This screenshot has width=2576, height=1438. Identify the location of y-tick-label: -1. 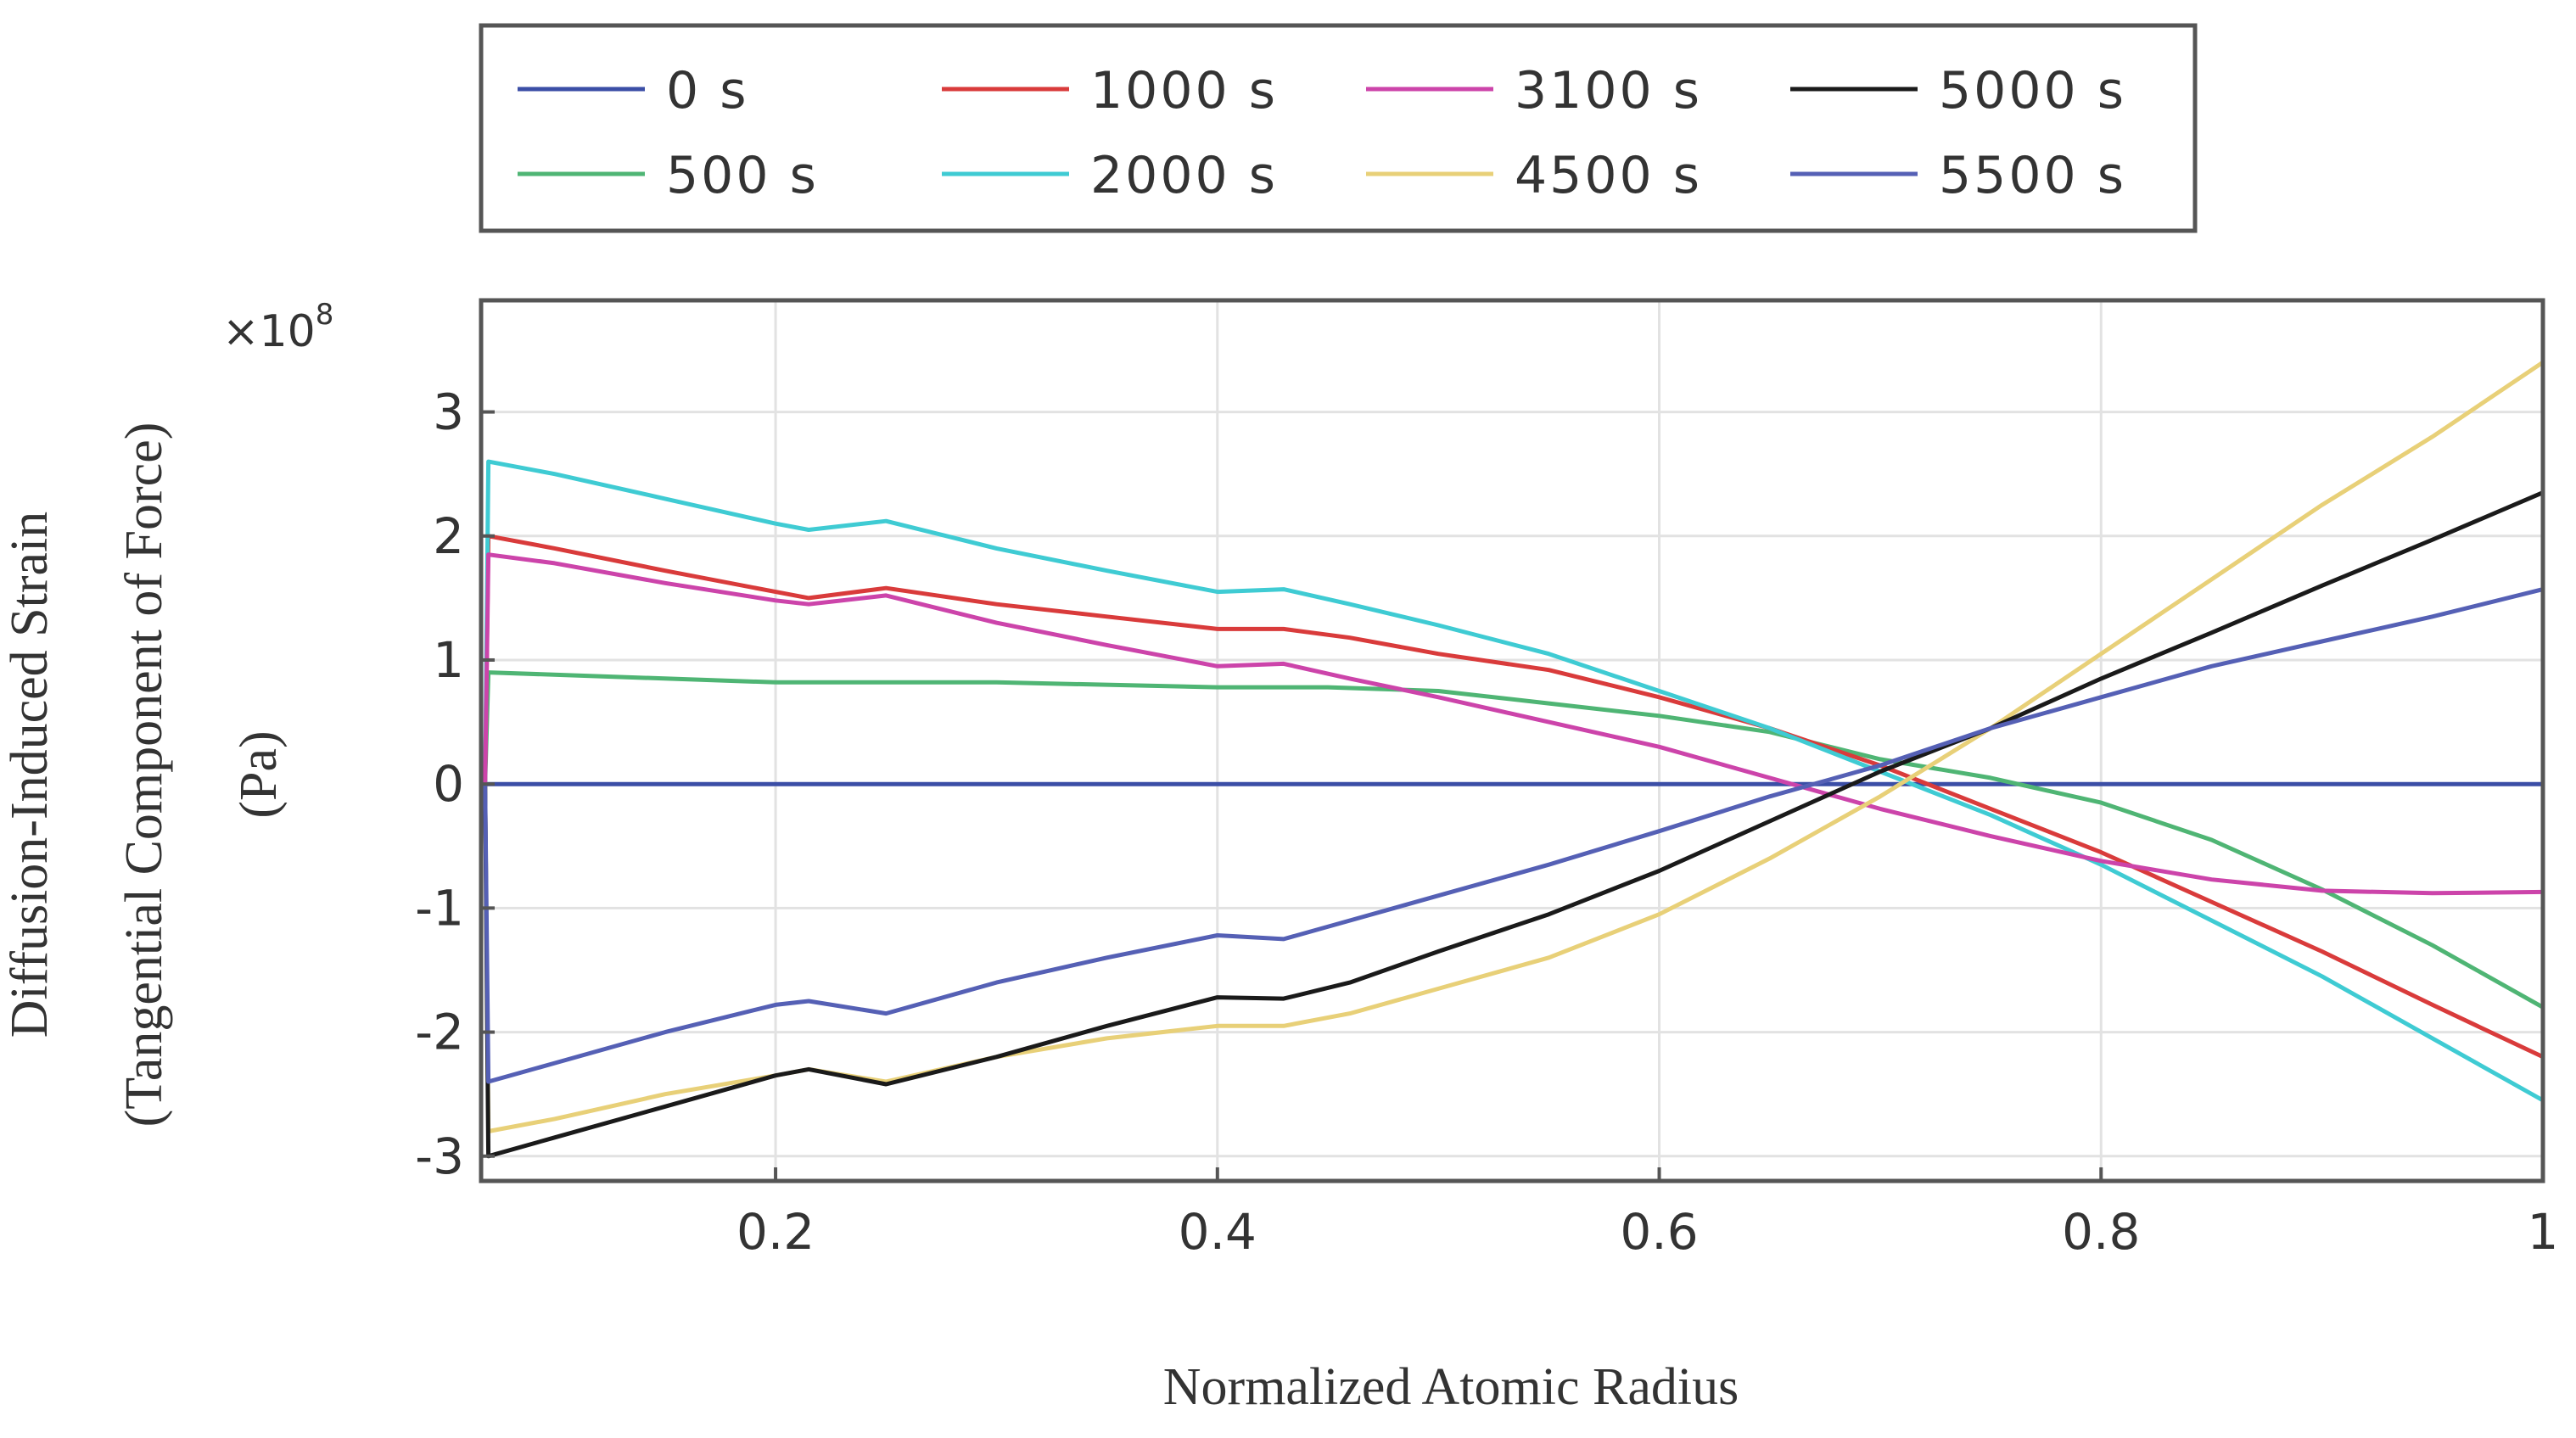
(440, 908).